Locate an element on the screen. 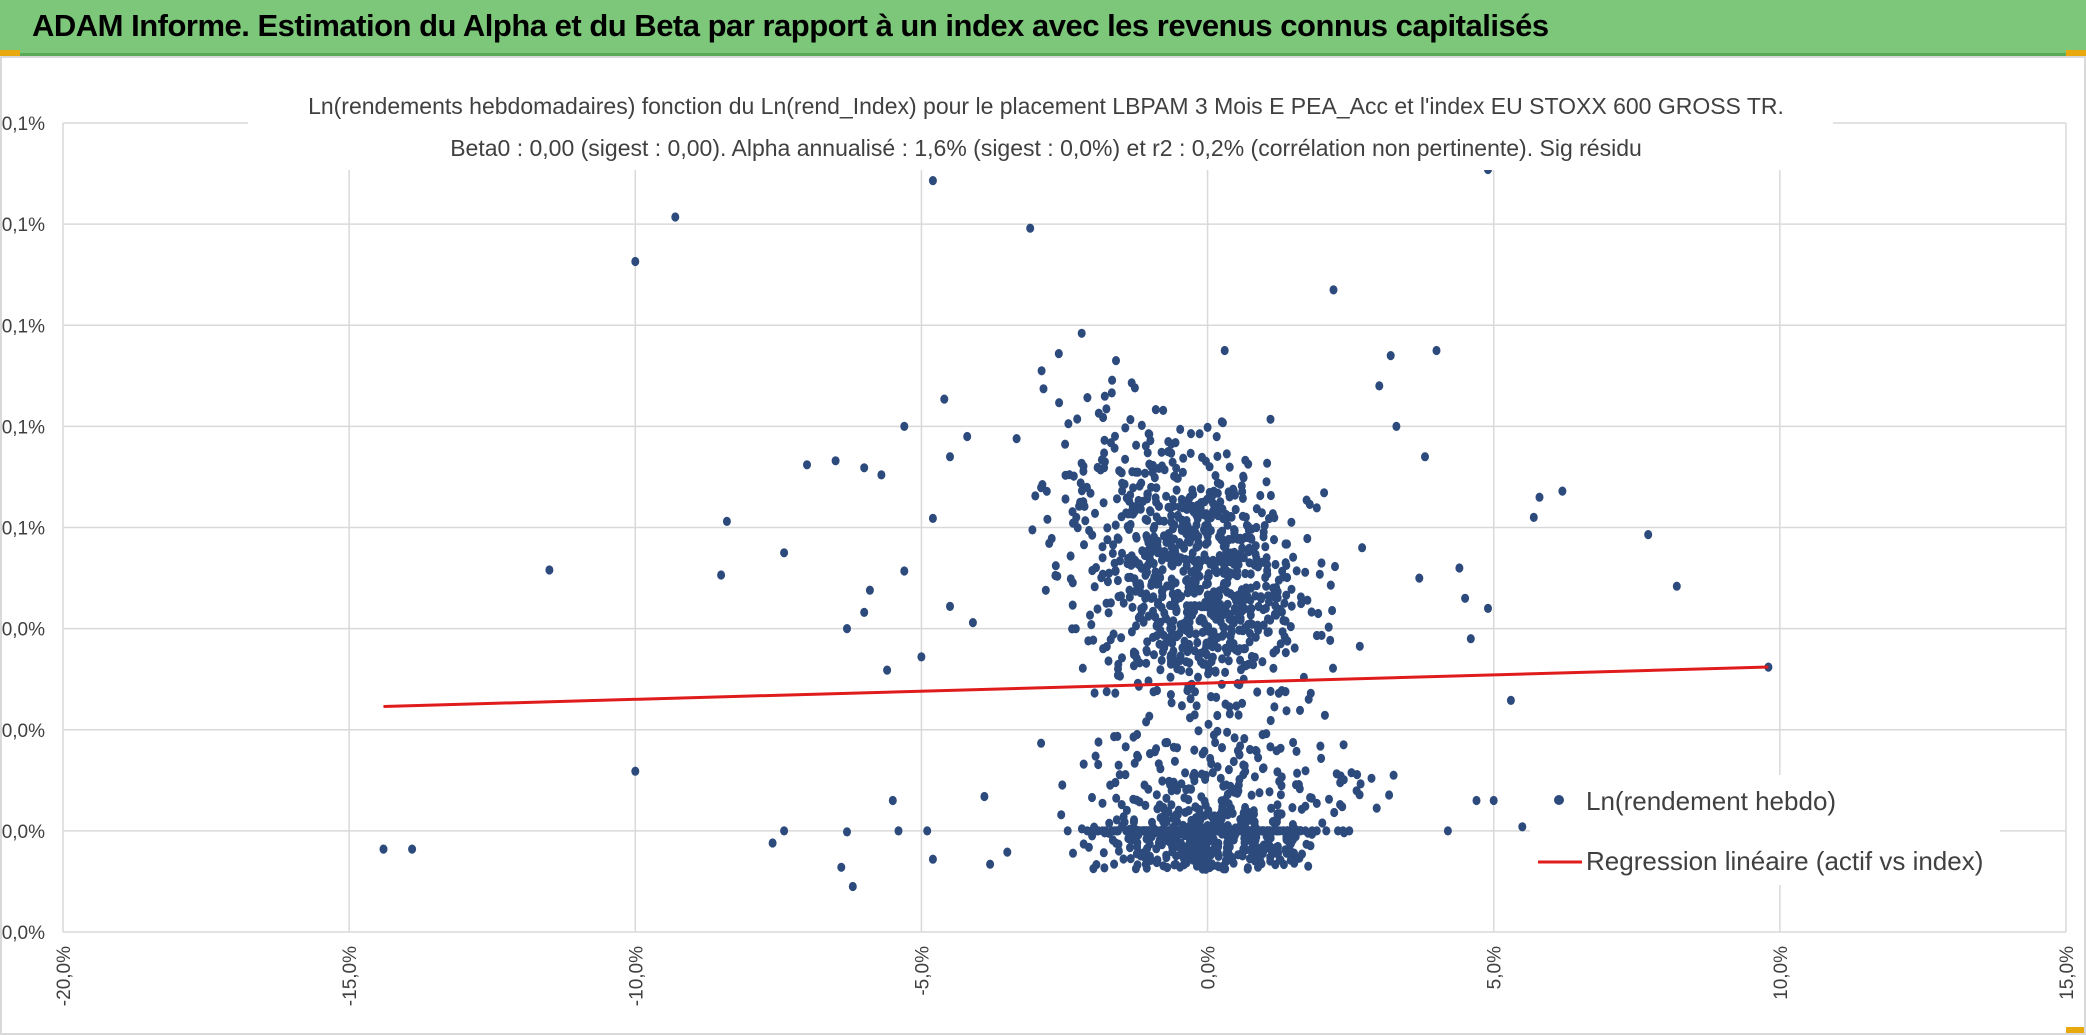 The image size is (2086, 1035). y-tick-label: 0,1% is located at coordinates (23, 225).